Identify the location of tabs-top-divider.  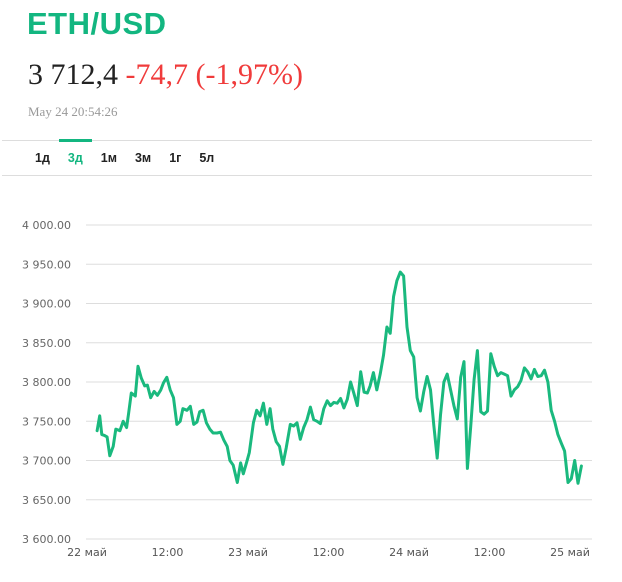
(297, 140).